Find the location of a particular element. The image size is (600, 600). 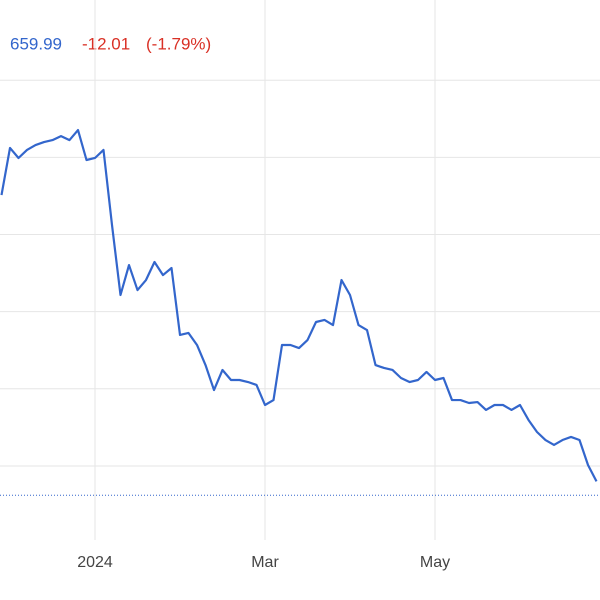

price: 659.99 is located at coordinates (36, 43).